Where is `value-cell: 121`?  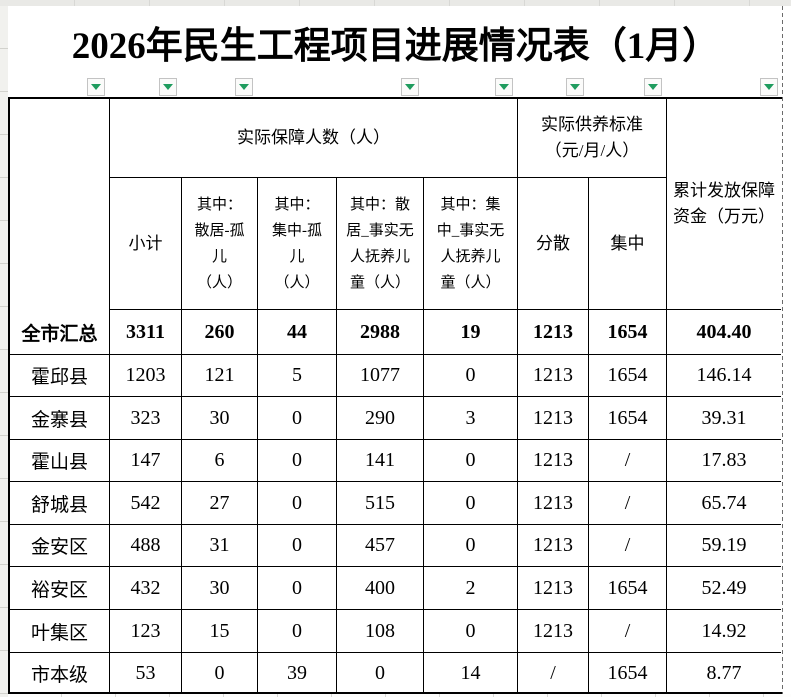
value-cell: 121 is located at coordinates (220, 376).